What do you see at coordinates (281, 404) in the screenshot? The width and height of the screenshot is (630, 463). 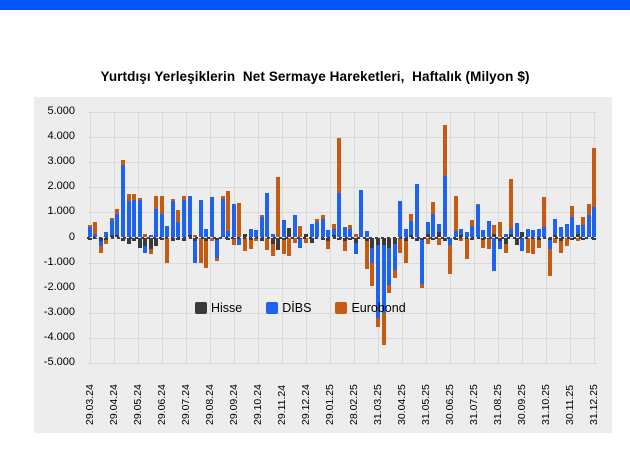 I see `x-axis-label: 29.11.24` at bounding box center [281, 404].